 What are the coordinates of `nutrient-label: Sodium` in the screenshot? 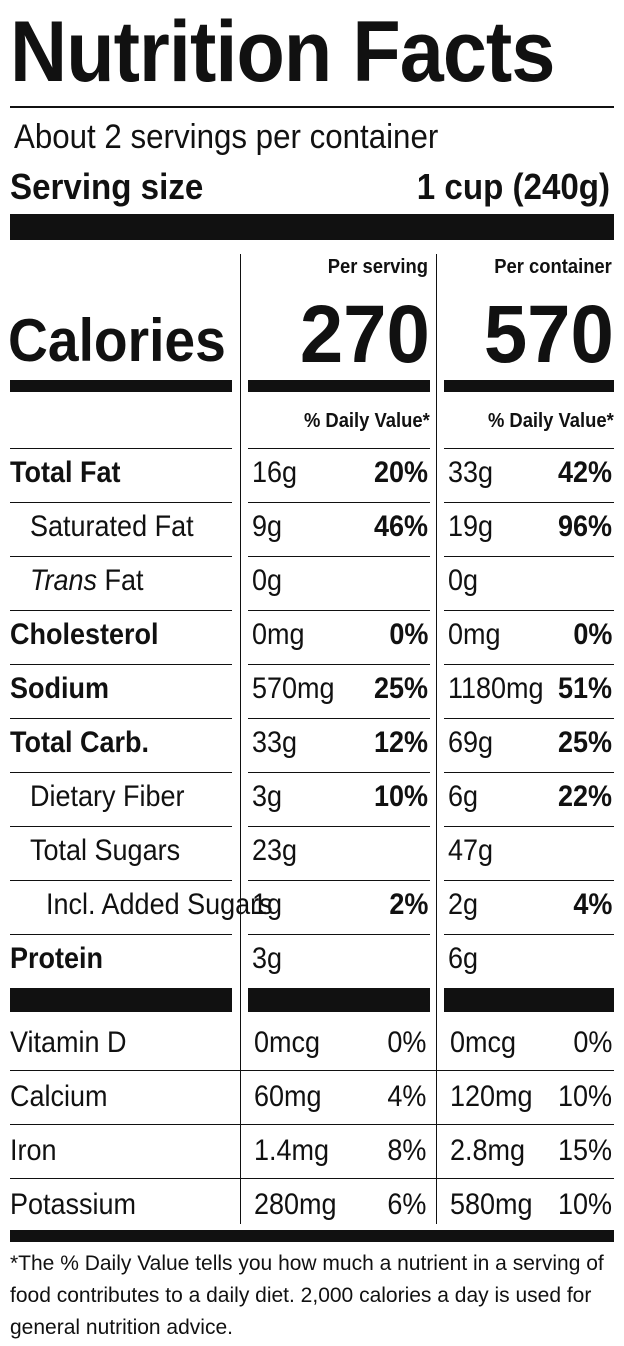 It's located at (59, 688).